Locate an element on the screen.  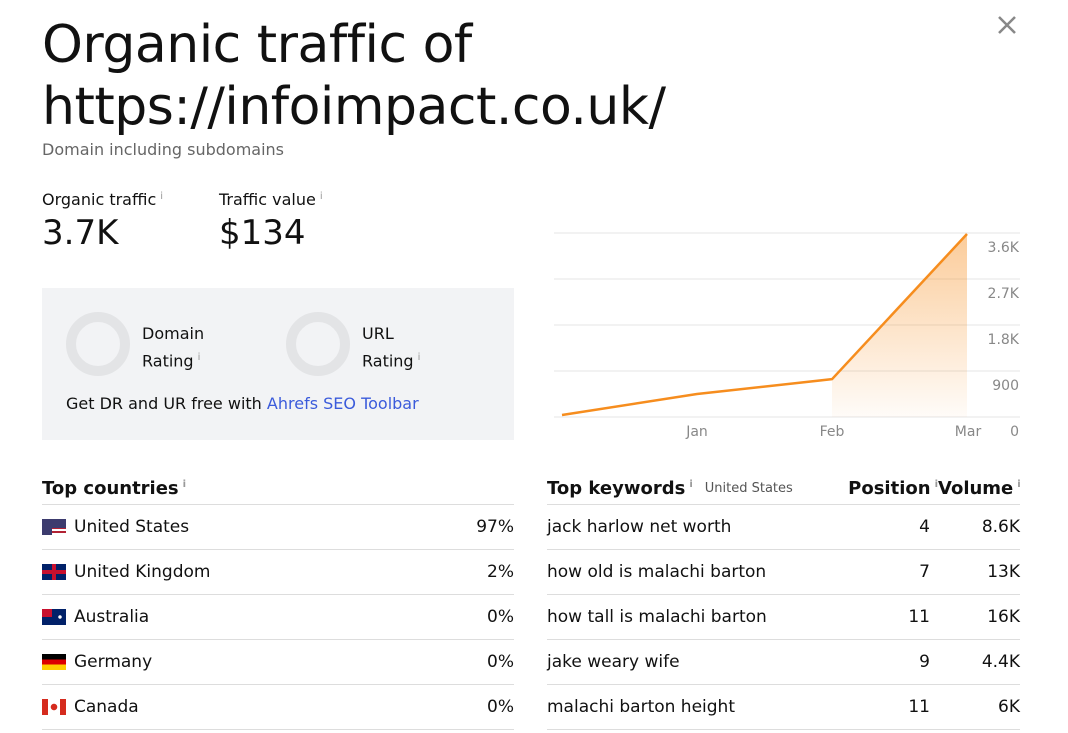
chart: 0 900 1.8K 2.7K 3.6K Jan Feb Mar is located at coordinates (787, 336).